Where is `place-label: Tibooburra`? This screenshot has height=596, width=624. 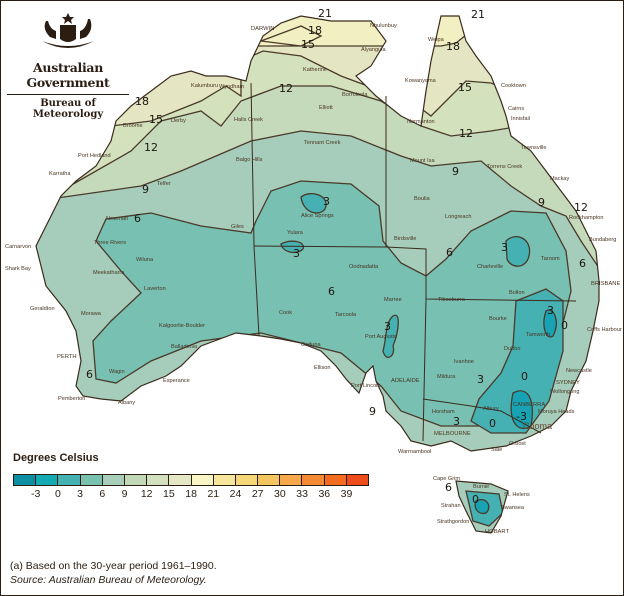
place-label: Tibooburra is located at coordinates (452, 300).